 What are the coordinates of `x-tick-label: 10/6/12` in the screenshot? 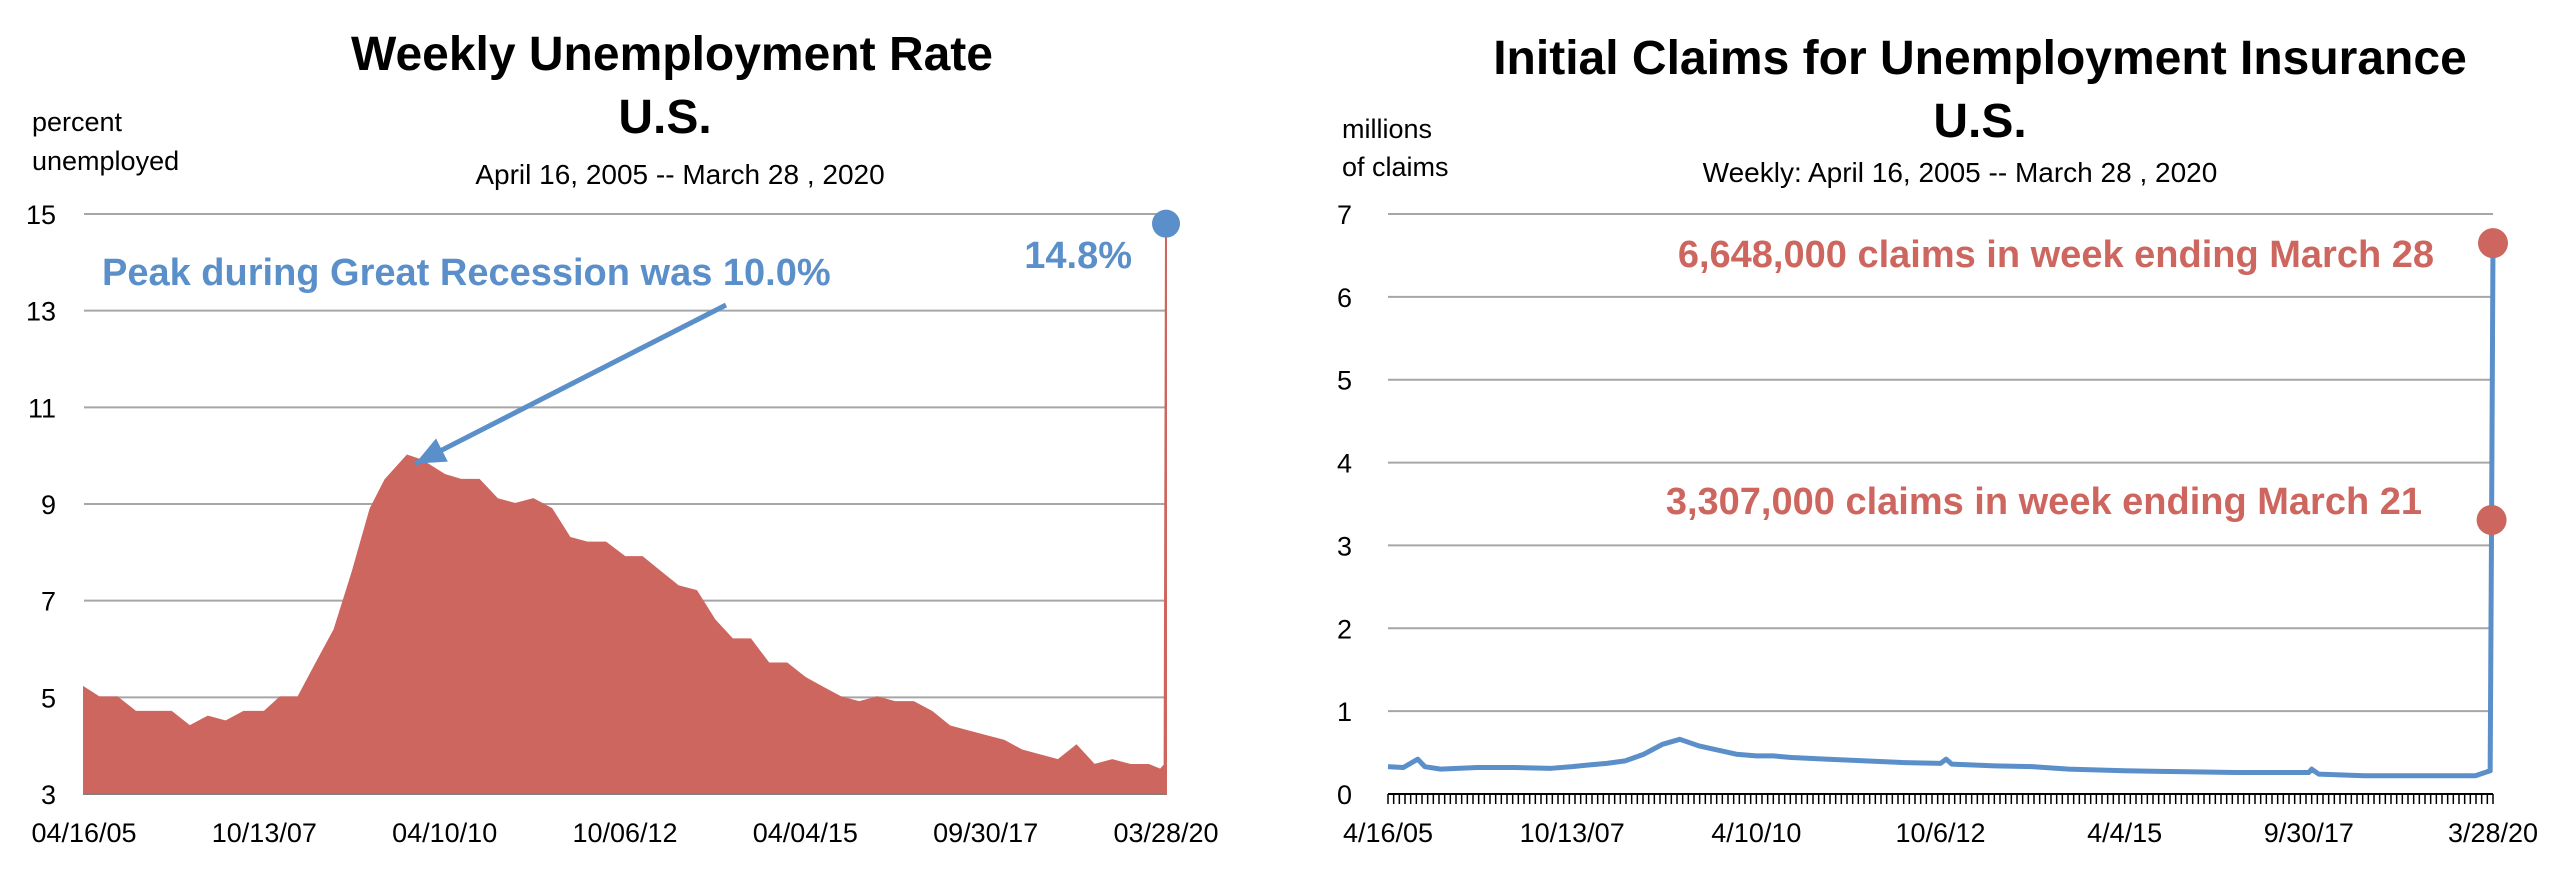 It's located at (1940, 833).